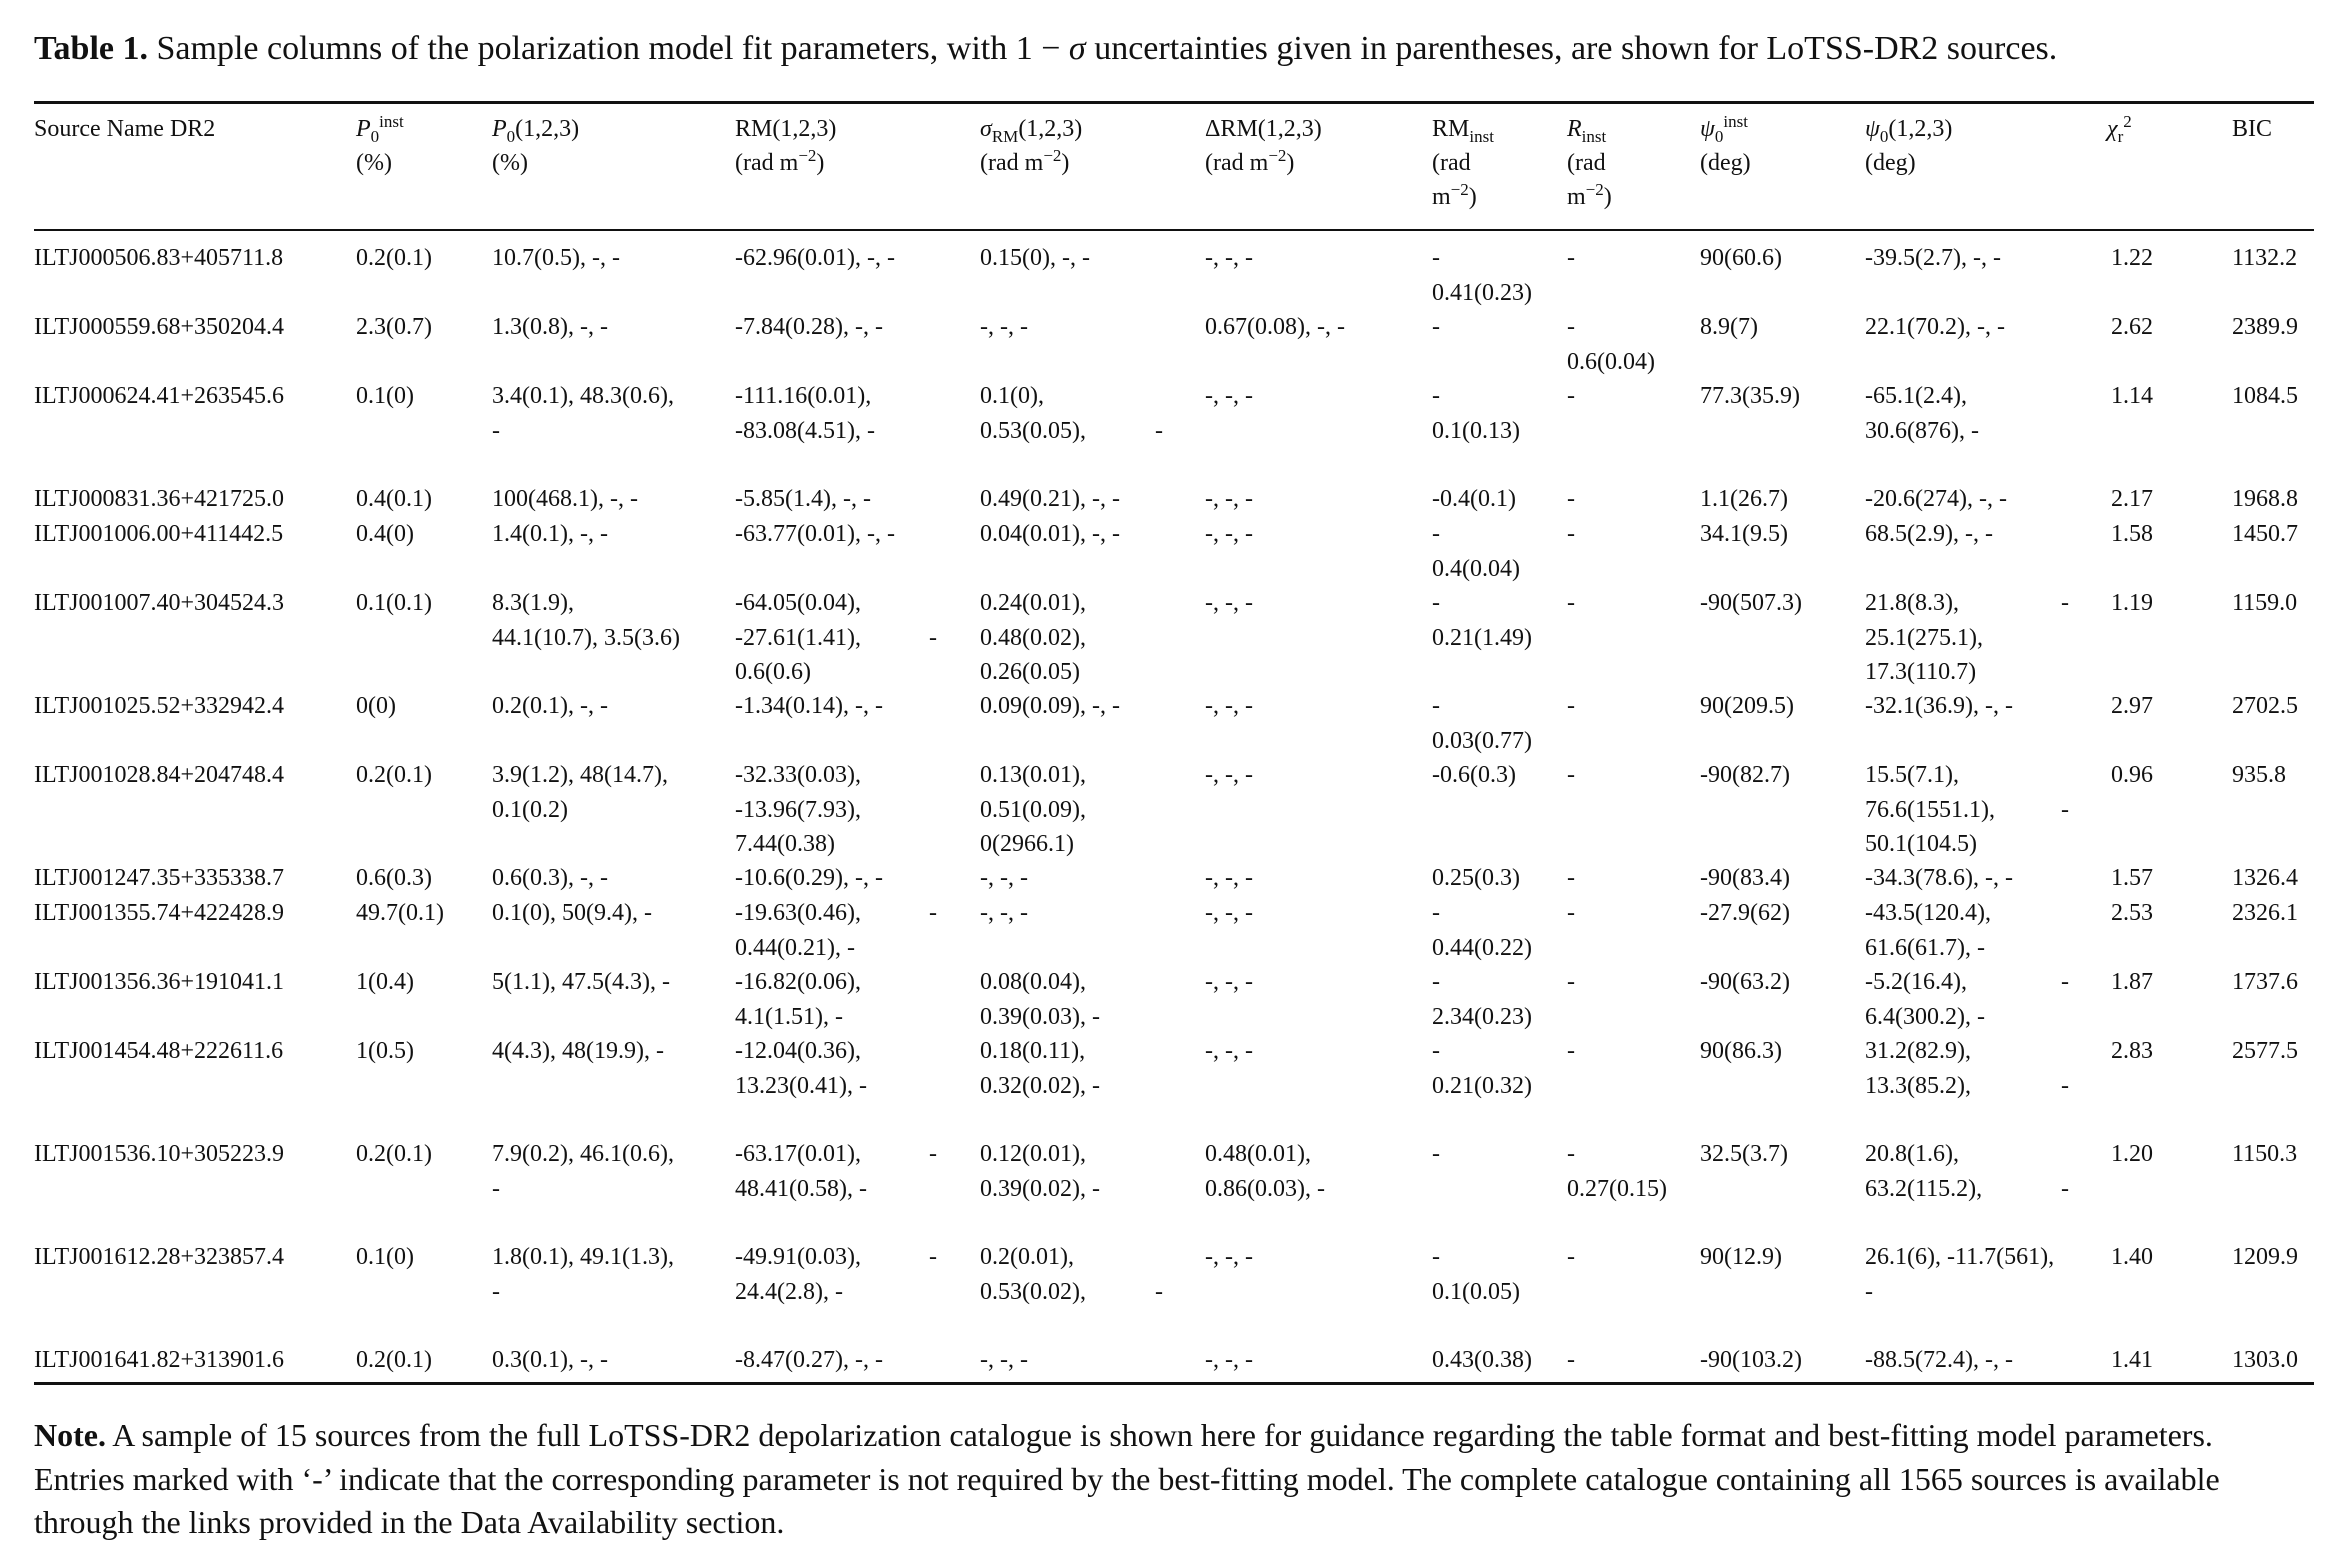 This screenshot has width=2340, height=1562. I want to click on cell-line: 1450.7, so click(2265, 534).